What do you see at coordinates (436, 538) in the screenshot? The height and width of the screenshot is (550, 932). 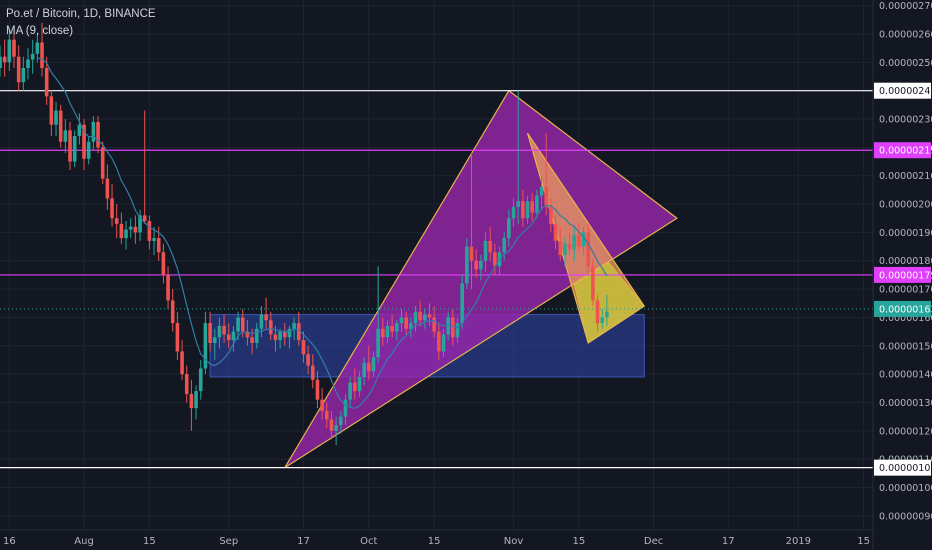 I see `time-axis: 16 Aug 15 Sep 17 Oct 15 Nov 15 Dec 17 2019 15` at bounding box center [436, 538].